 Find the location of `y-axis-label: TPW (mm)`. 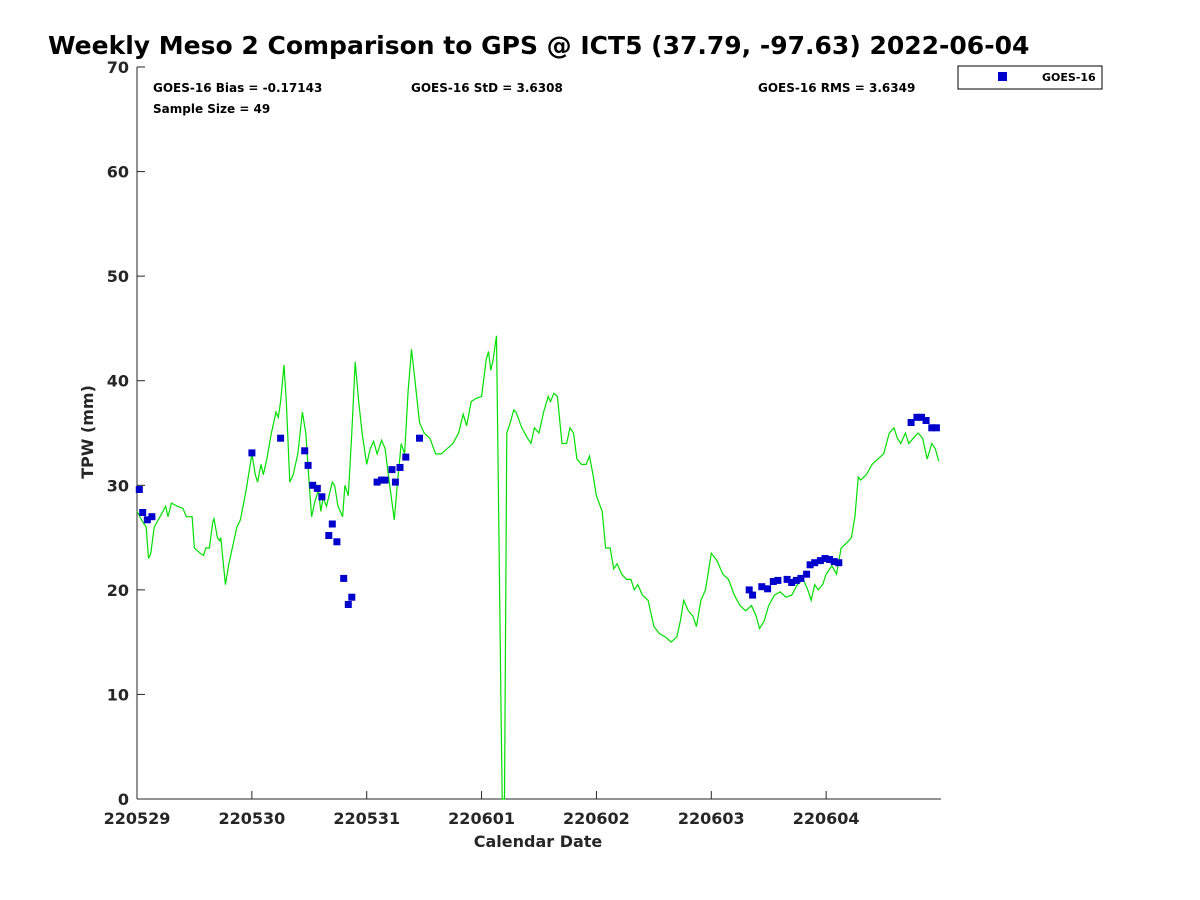

y-axis-label: TPW (mm) is located at coordinates (87, 432).